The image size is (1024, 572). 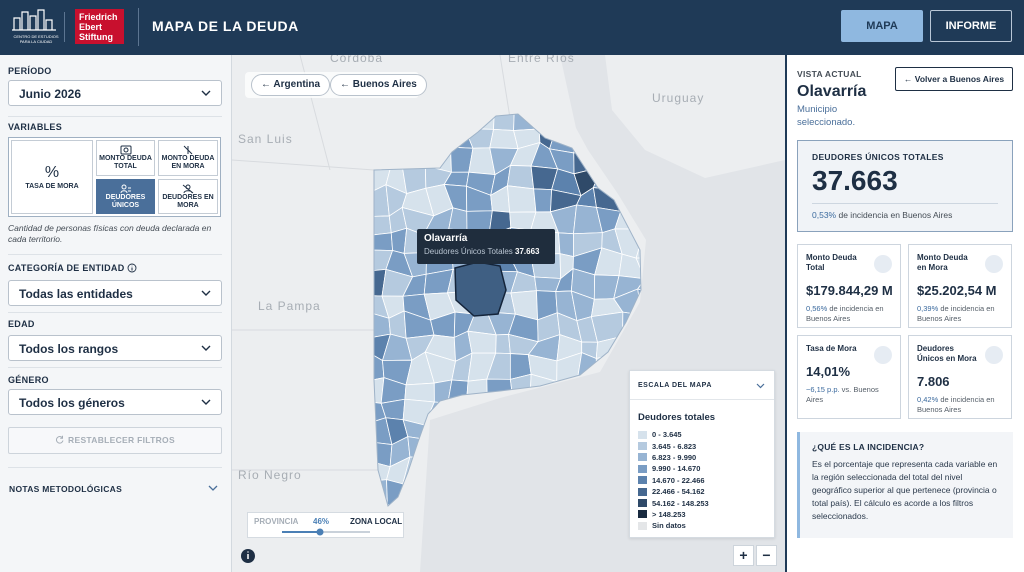 What do you see at coordinates (52, 177) in the screenshot?
I see `variable-option: % TASA DE MORA` at bounding box center [52, 177].